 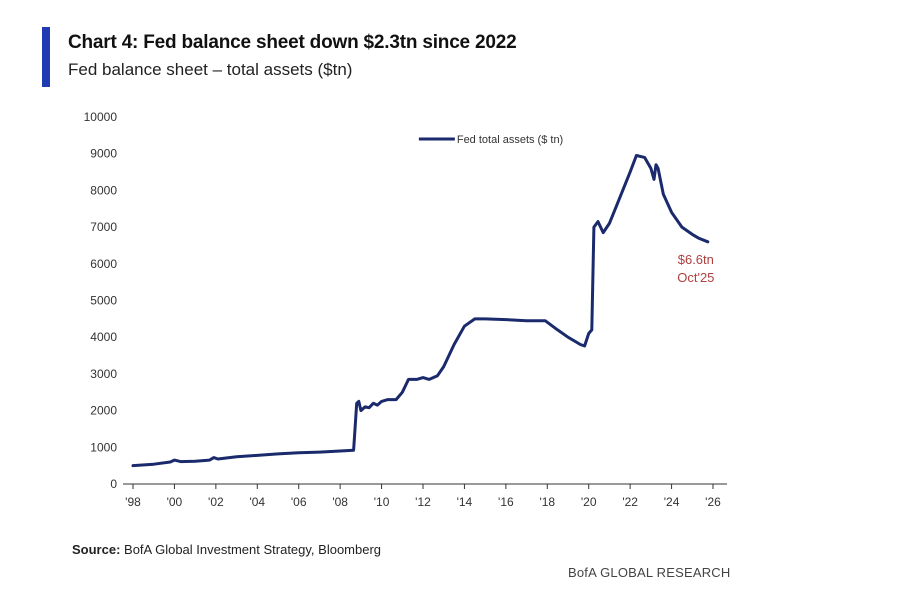 What do you see at coordinates (465, 502) in the screenshot?
I see `x-tick-label: '14` at bounding box center [465, 502].